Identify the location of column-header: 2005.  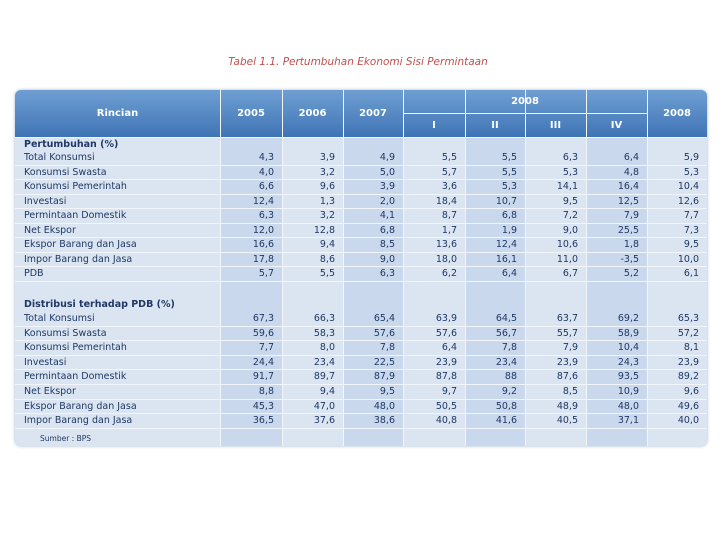
(251, 113).